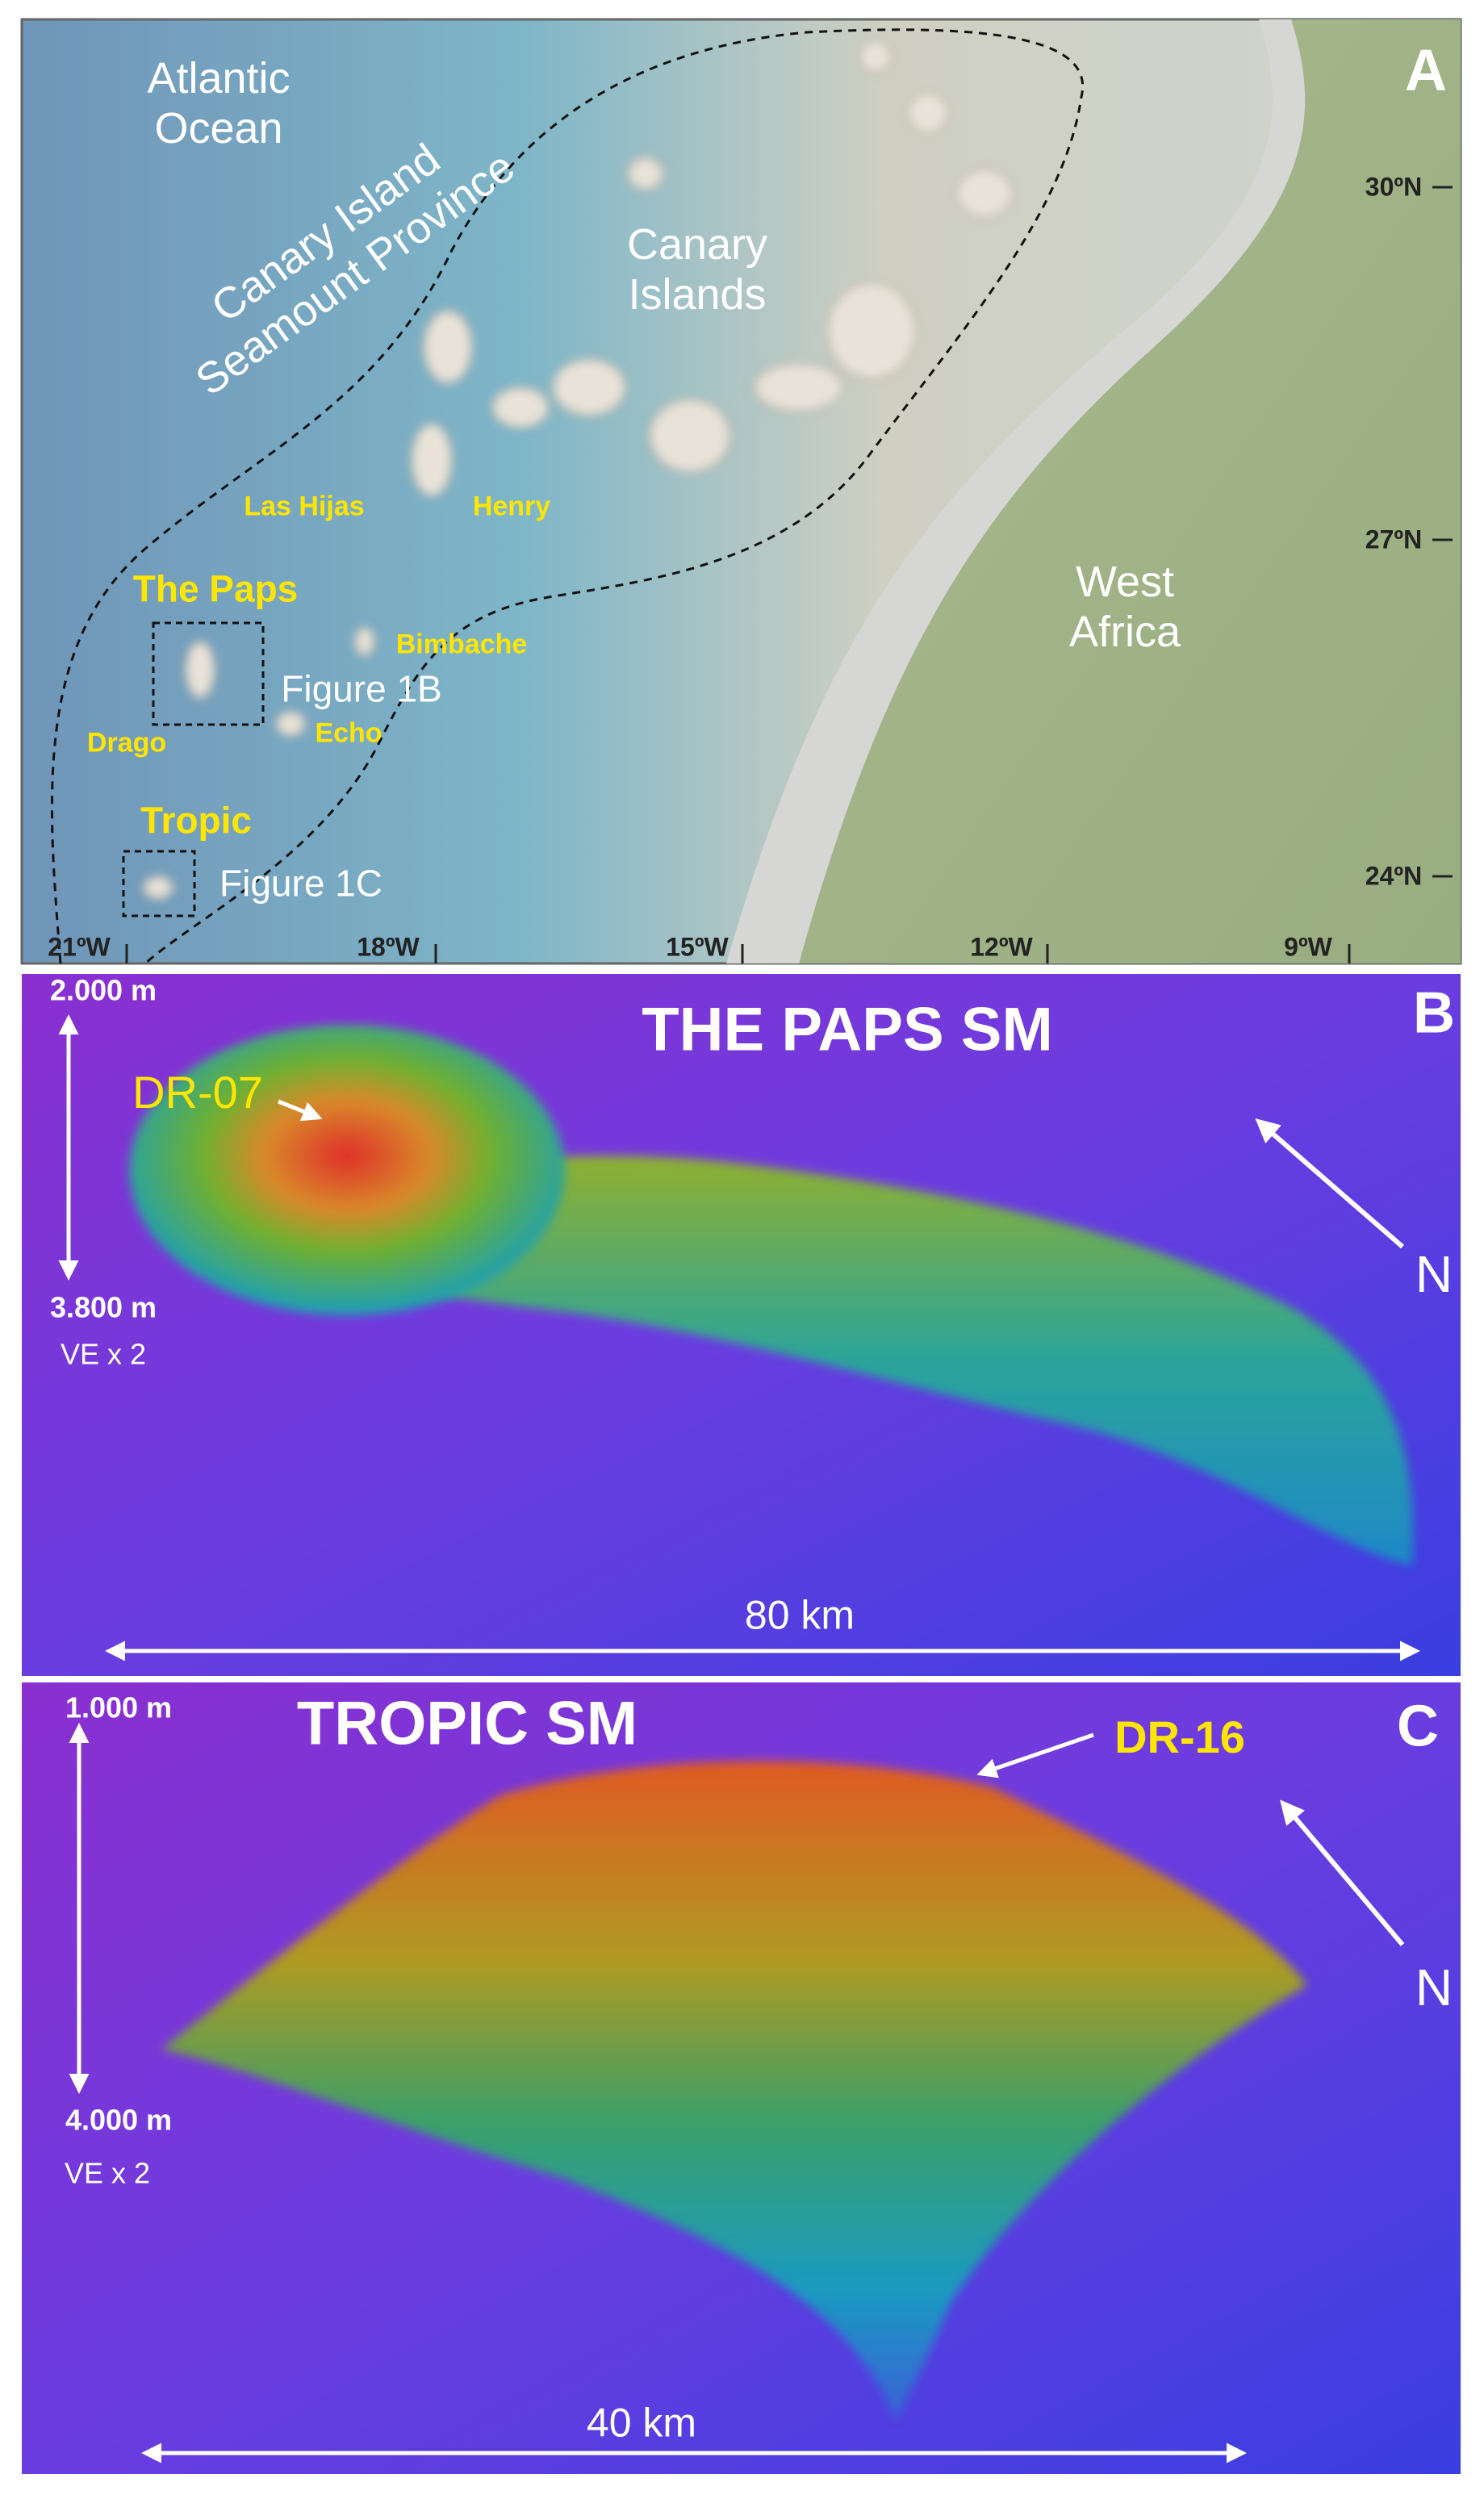 This screenshot has width=1484, height=2495. I want to click on sample-label: DR-07, so click(198, 1092).